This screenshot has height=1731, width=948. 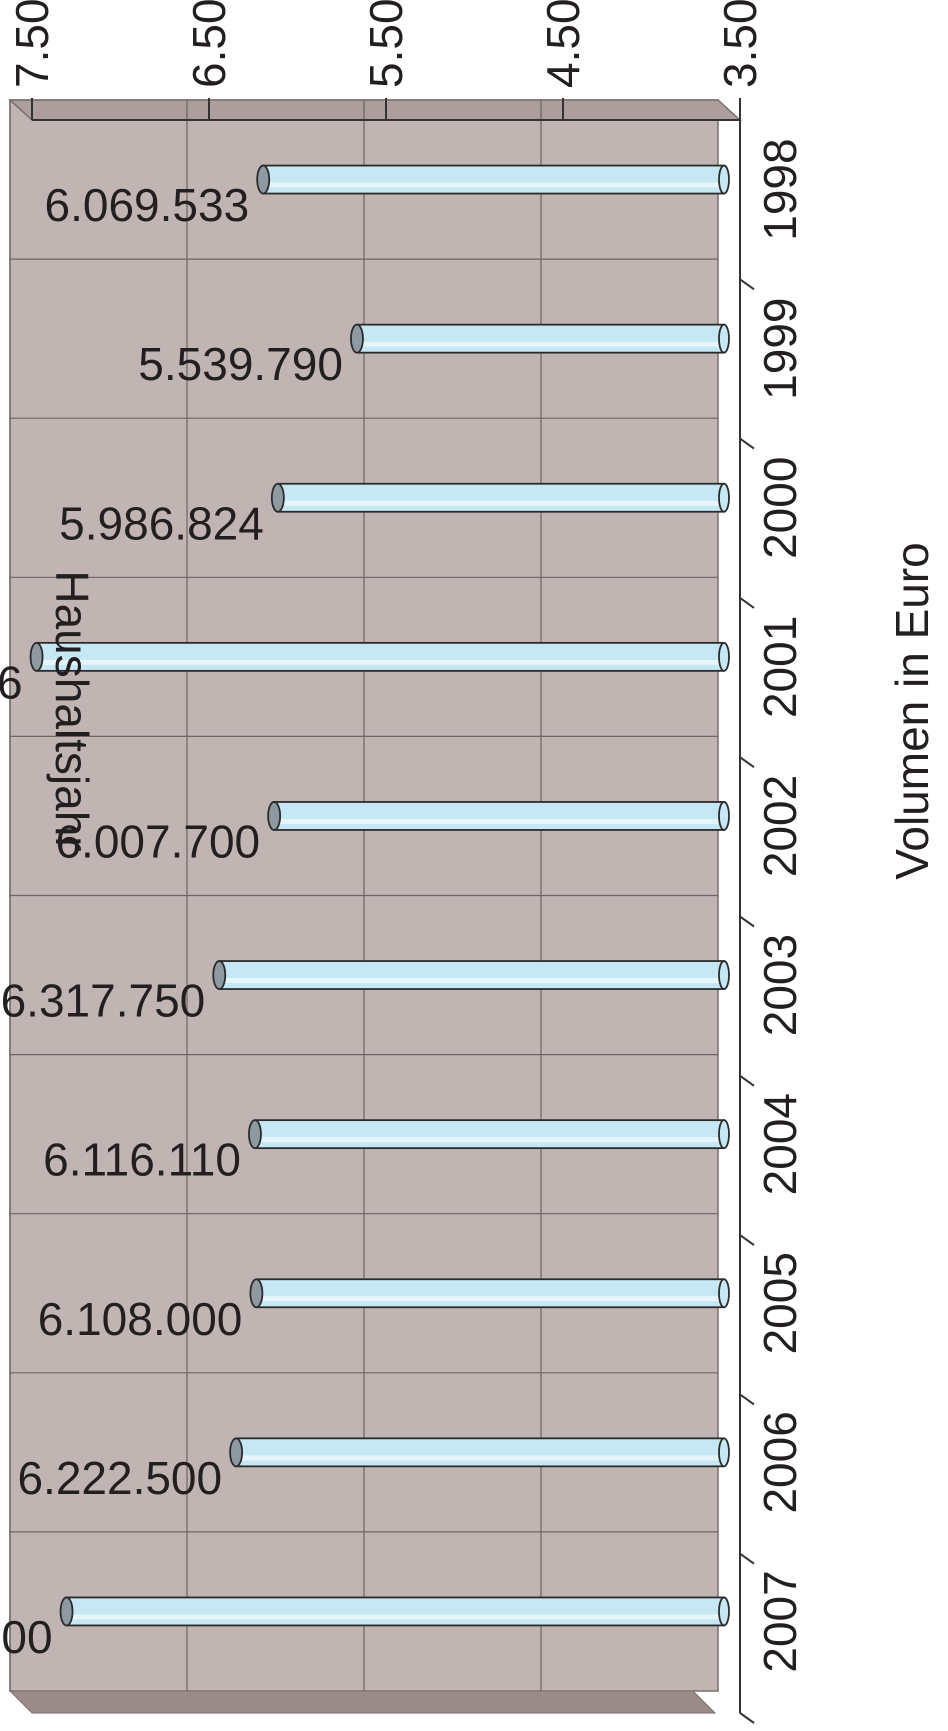 What do you see at coordinates (375, 110) in the screenshot?
I see `side-wall` at bounding box center [375, 110].